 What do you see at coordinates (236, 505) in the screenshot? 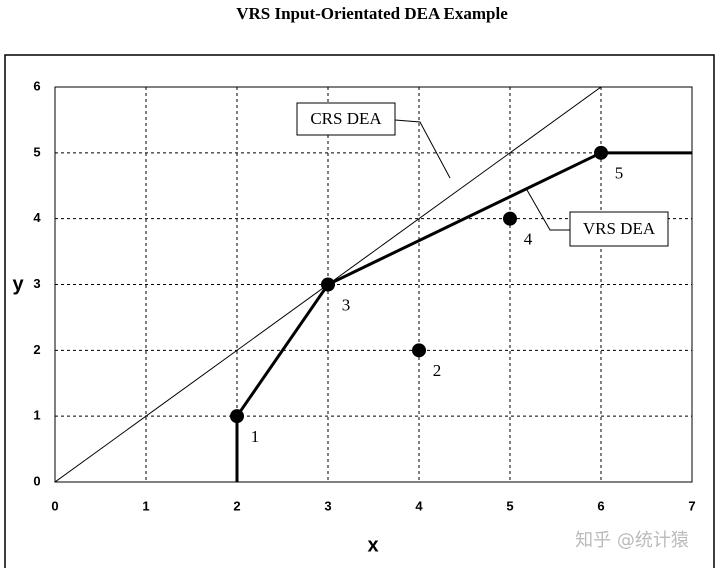
I see `x-tick-label: 2` at bounding box center [236, 505].